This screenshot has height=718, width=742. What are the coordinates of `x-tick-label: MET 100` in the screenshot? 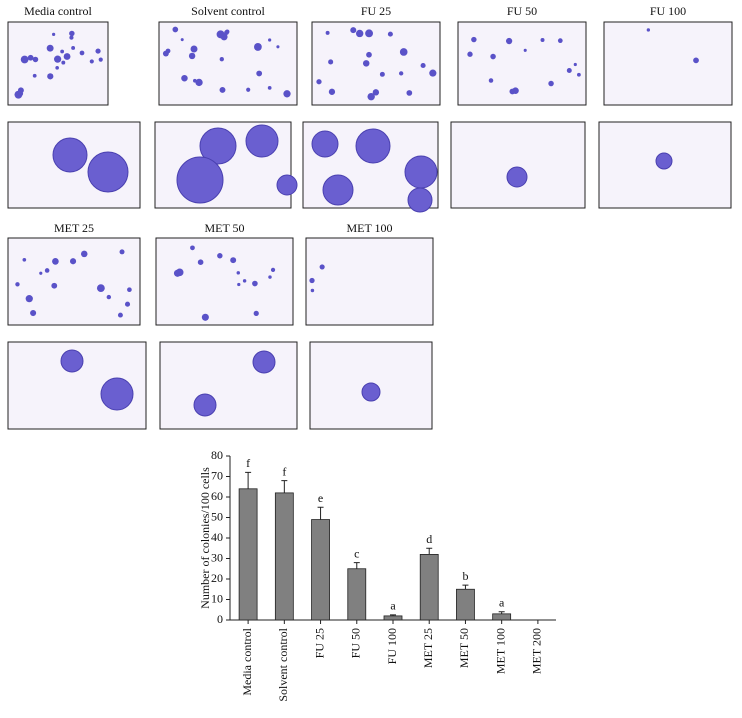 It's located at (500, 651).